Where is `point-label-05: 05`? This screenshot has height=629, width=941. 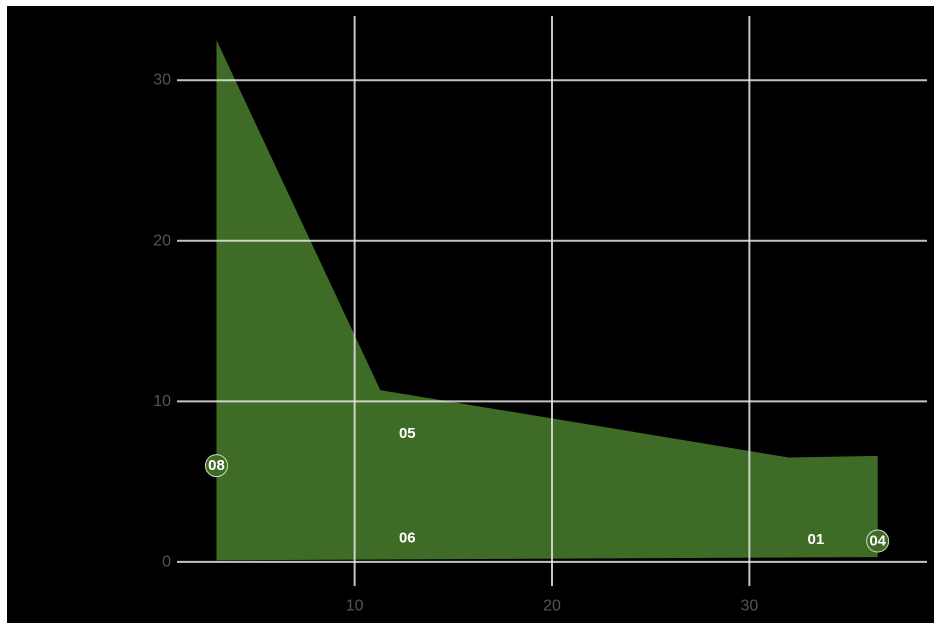
point-label-05: 05 is located at coordinates (407, 433).